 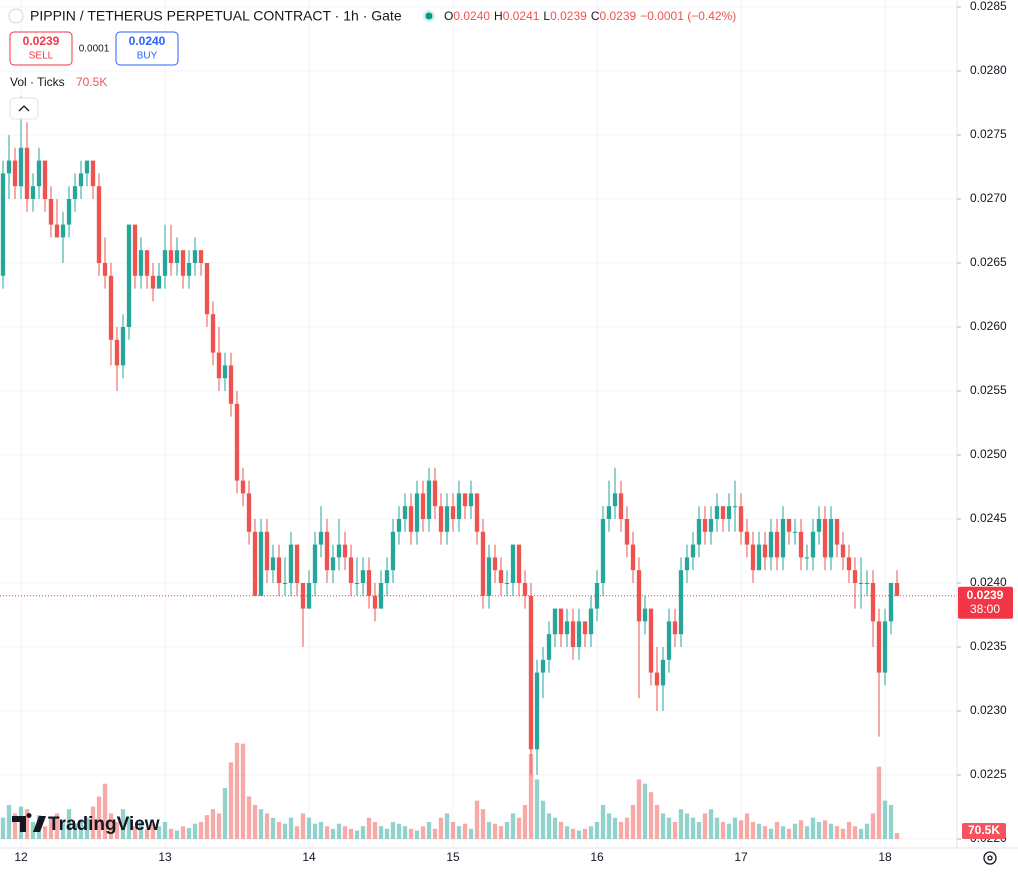 I want to click on settings-icon-center, so click(x=990, y=858).